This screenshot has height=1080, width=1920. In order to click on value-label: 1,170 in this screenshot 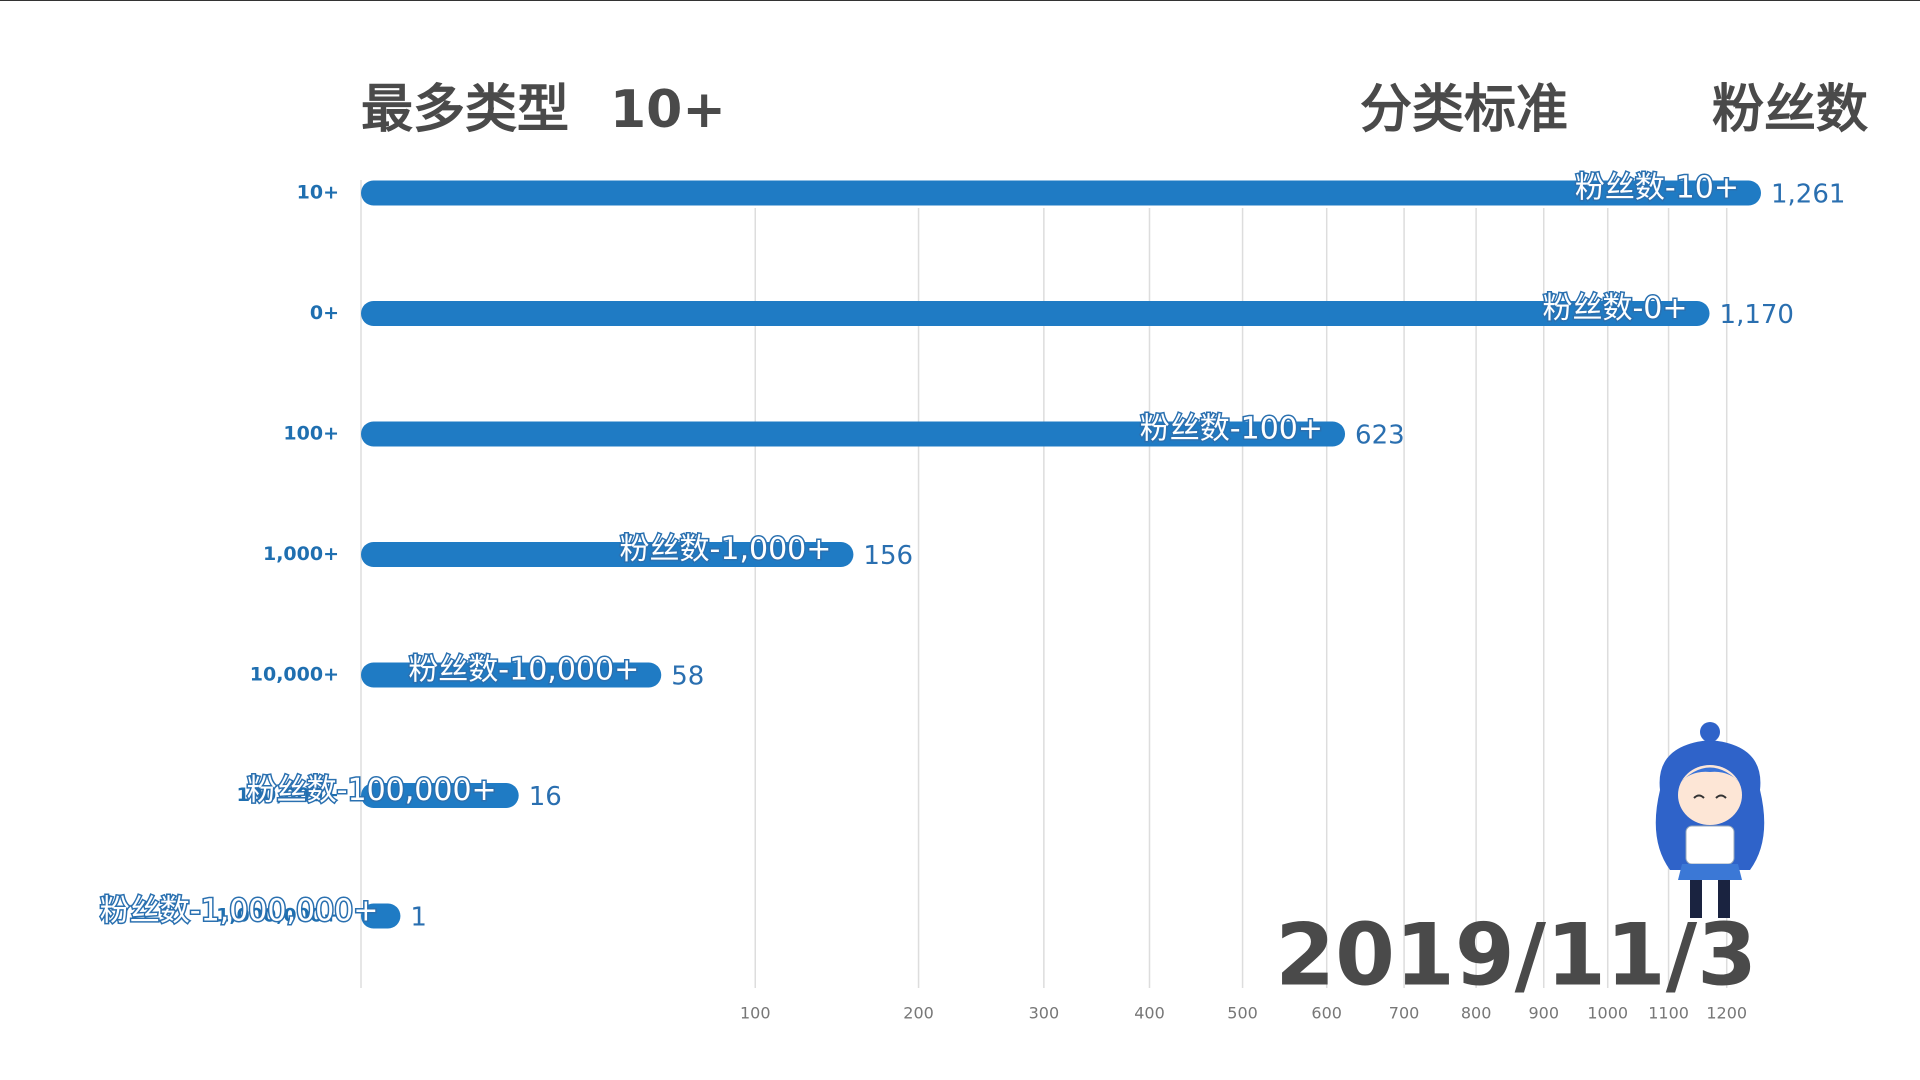, I will do `click(1757, 315)`.